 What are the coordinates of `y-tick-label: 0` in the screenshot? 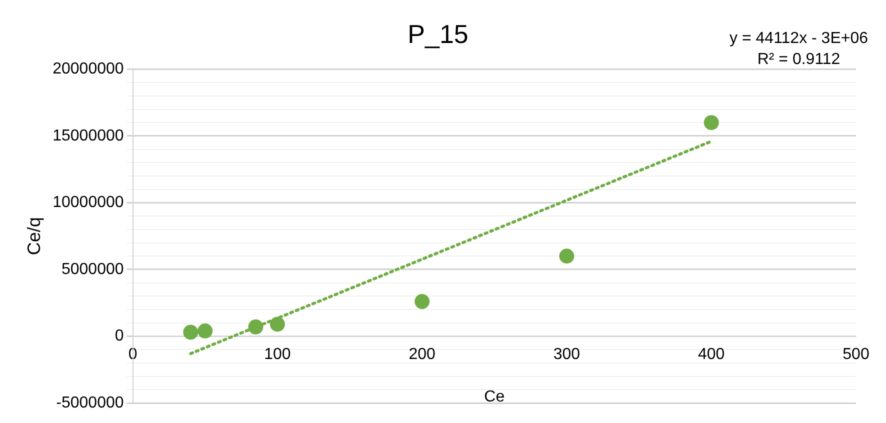 It's located at (119, 336).